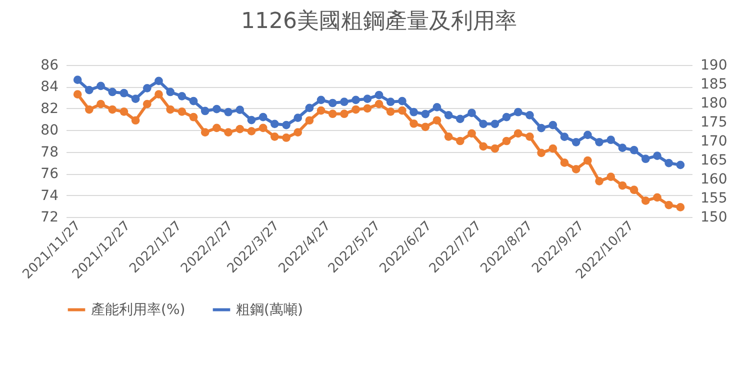 The width and height of the screenshot is (743, 373). I want to click on y2-tick-label: 190, so click(714, 66).